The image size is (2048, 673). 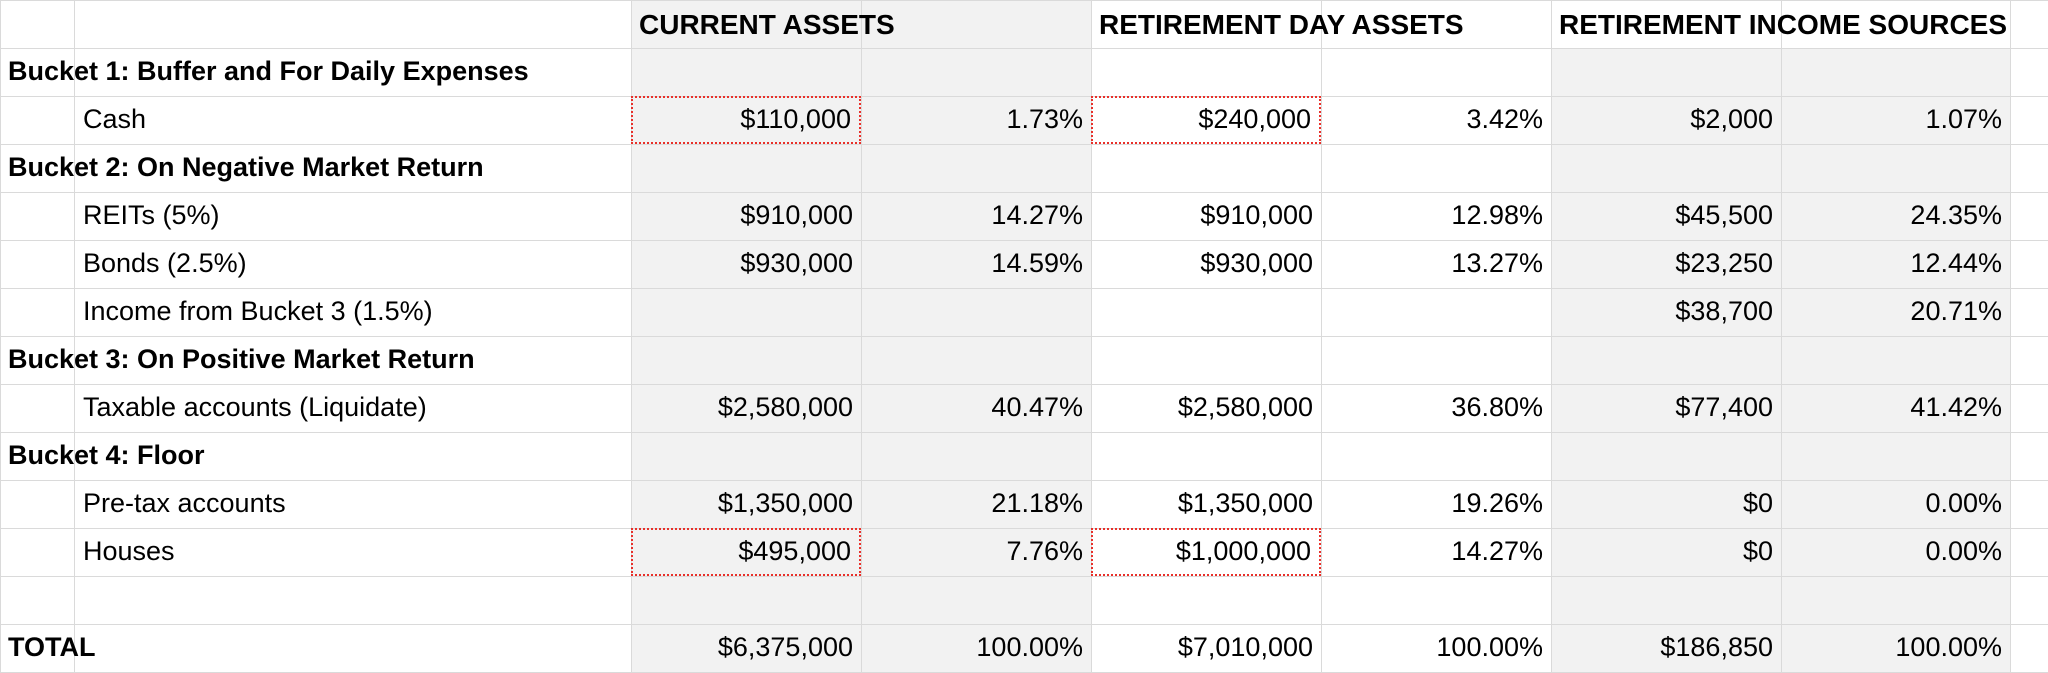 What do you see at coordinates (1497, 551) in the screenshot?
I see `houses-retirement-pct: 14.27%` at bounding box center [1497, 551].